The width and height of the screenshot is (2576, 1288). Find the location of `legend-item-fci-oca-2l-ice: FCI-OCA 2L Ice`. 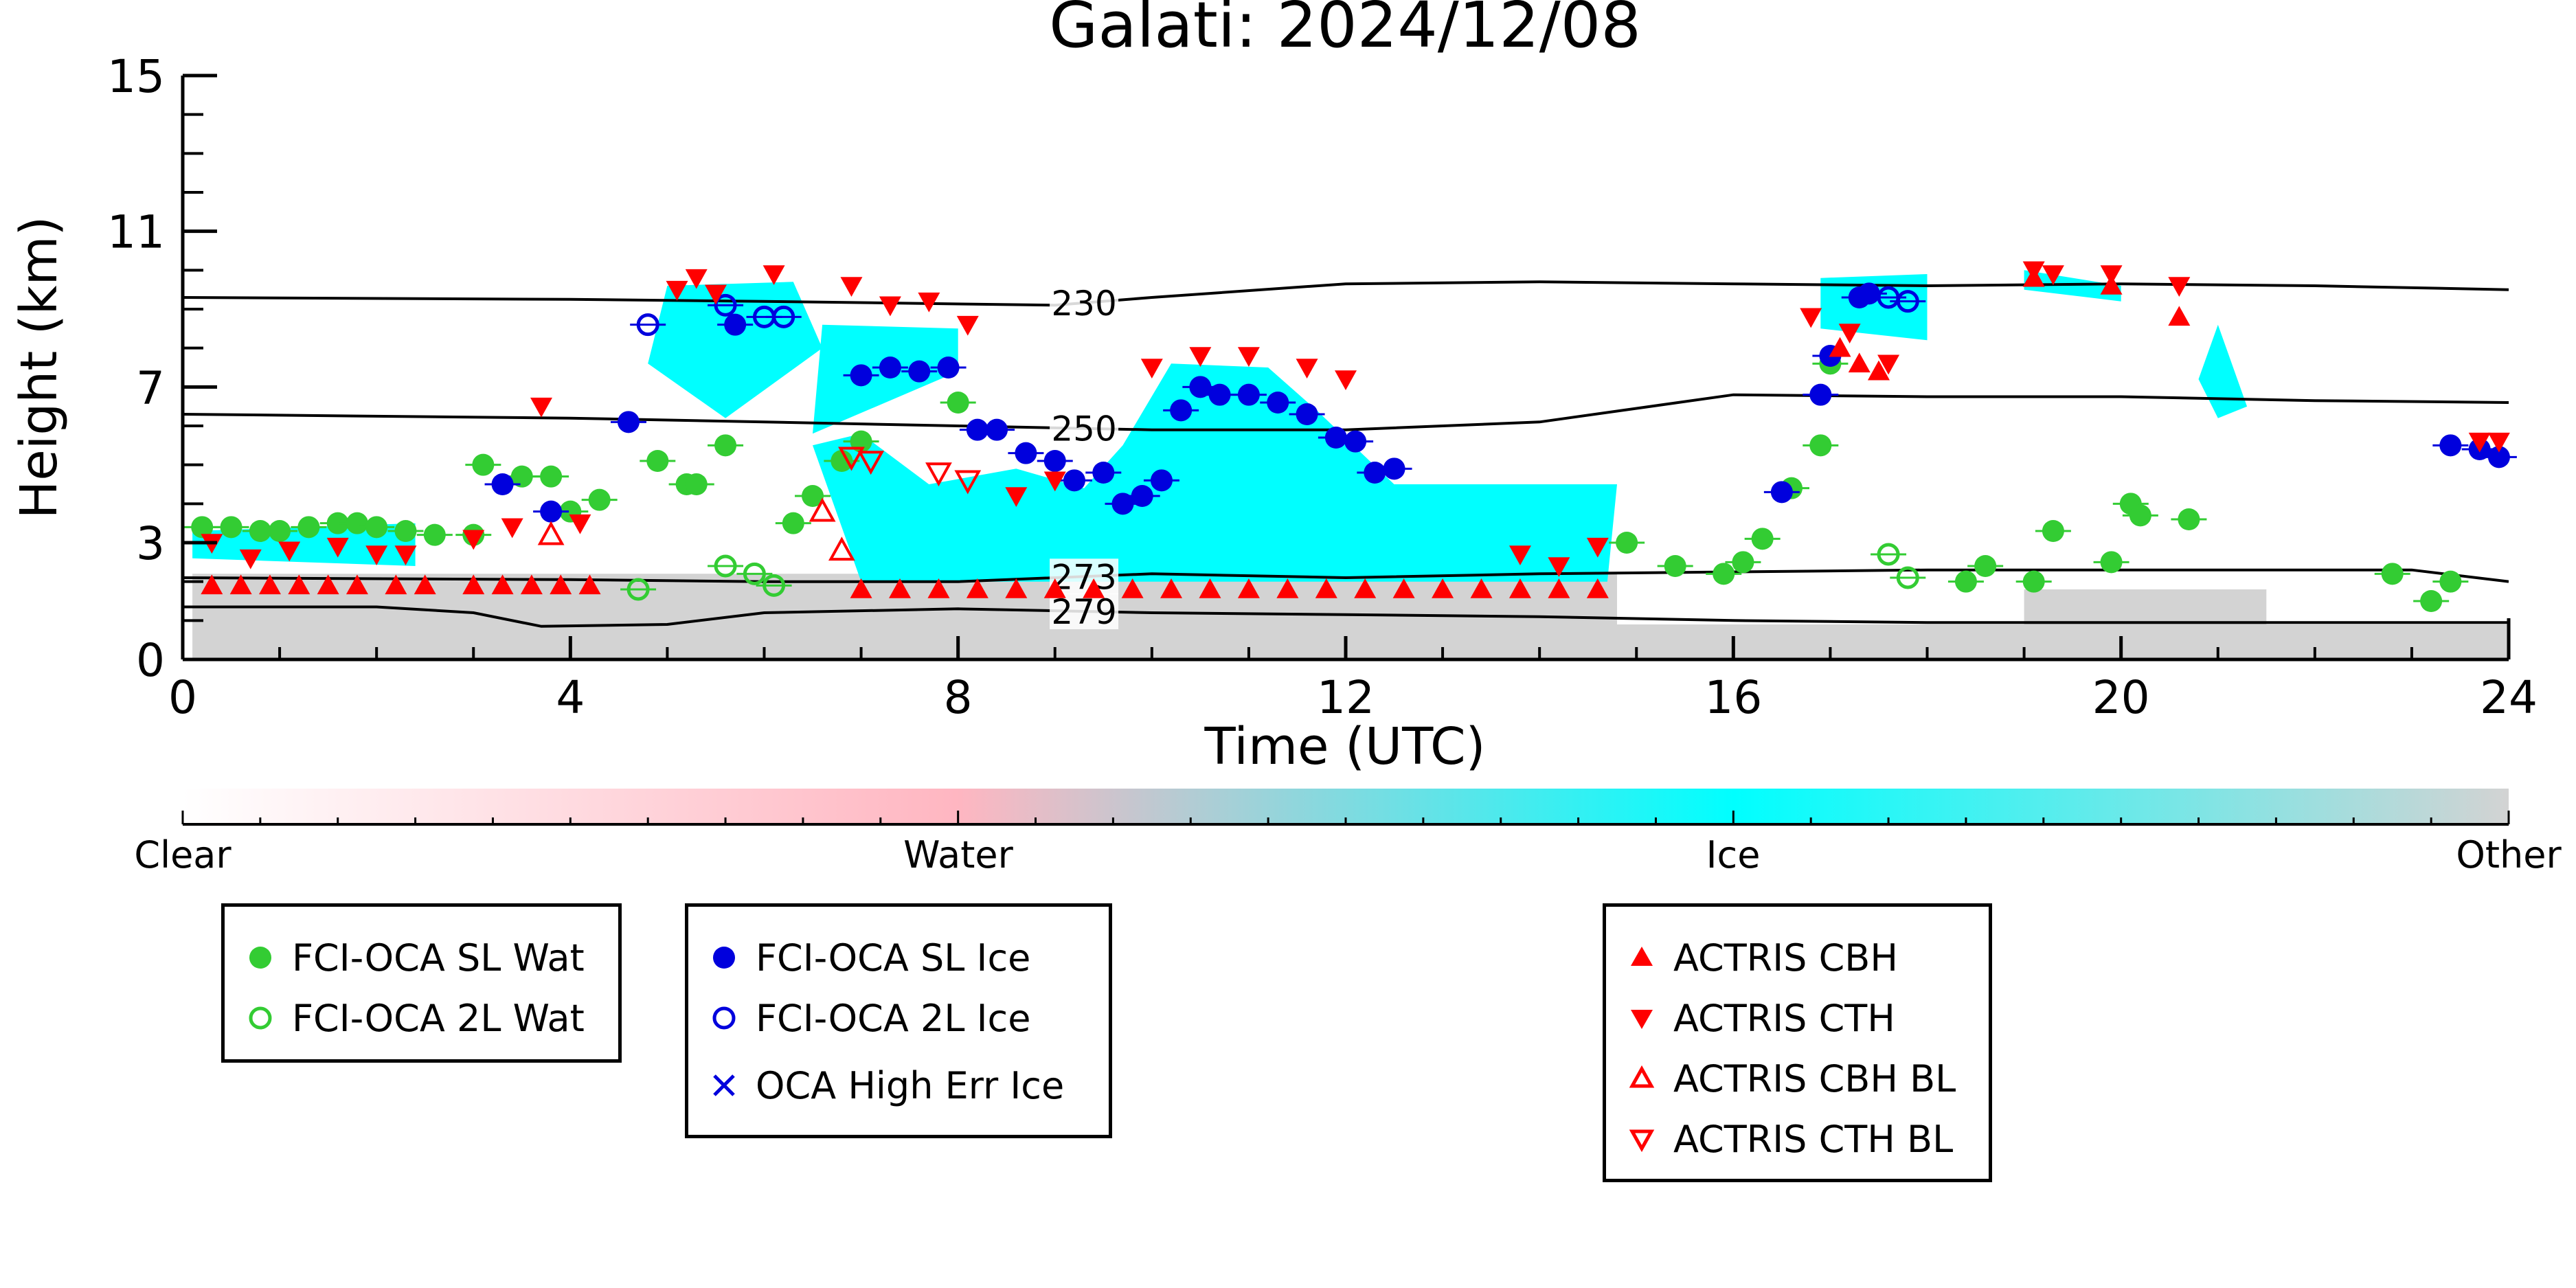

legend-item-fci-oca-2l-ice: FCI-OCA 2L Ice is located at coordinates (859, 1018).